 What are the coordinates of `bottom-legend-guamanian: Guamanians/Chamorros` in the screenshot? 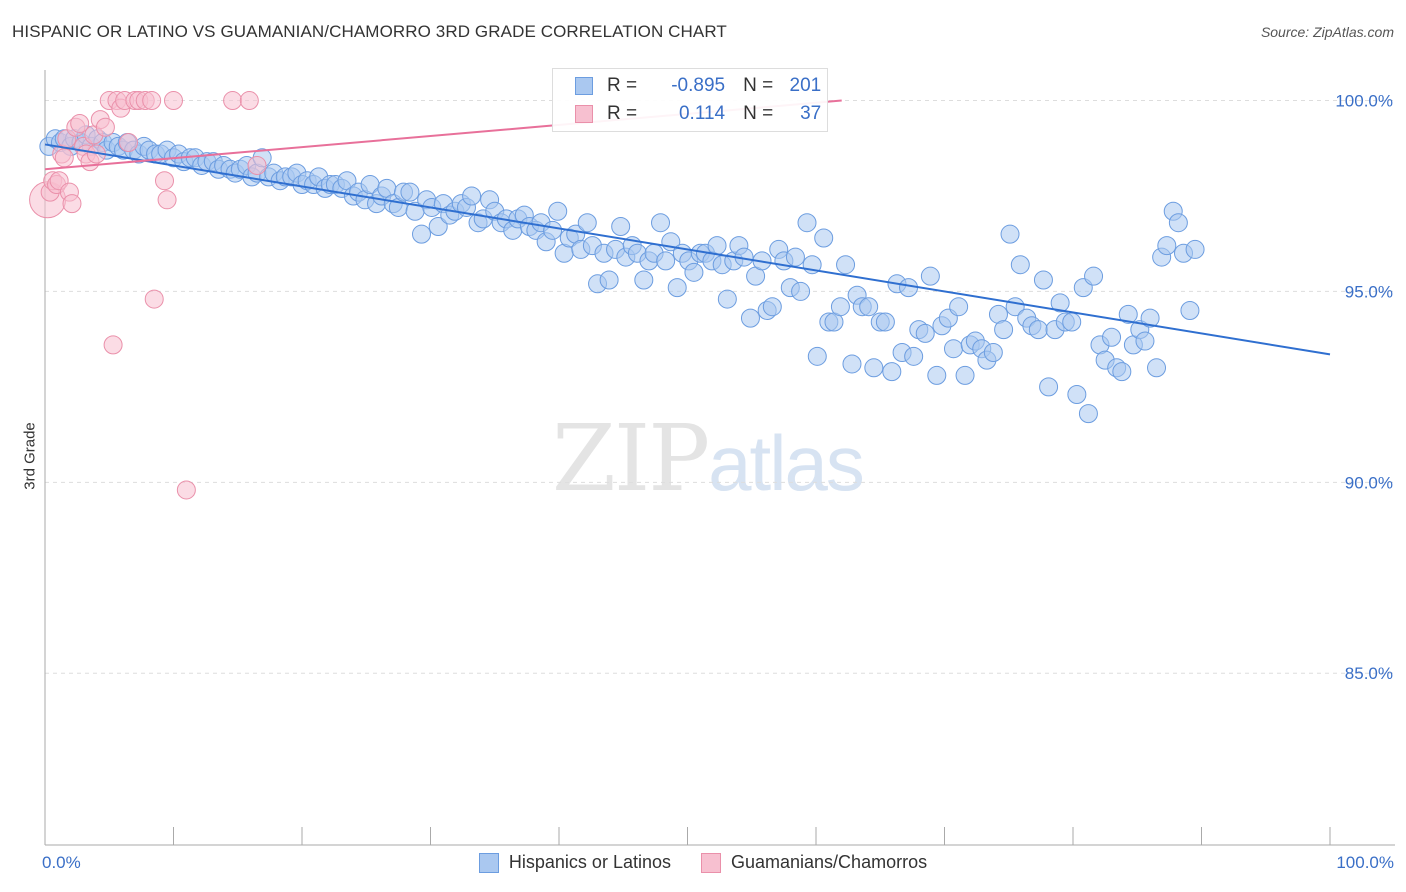 It's located at (814, 862).